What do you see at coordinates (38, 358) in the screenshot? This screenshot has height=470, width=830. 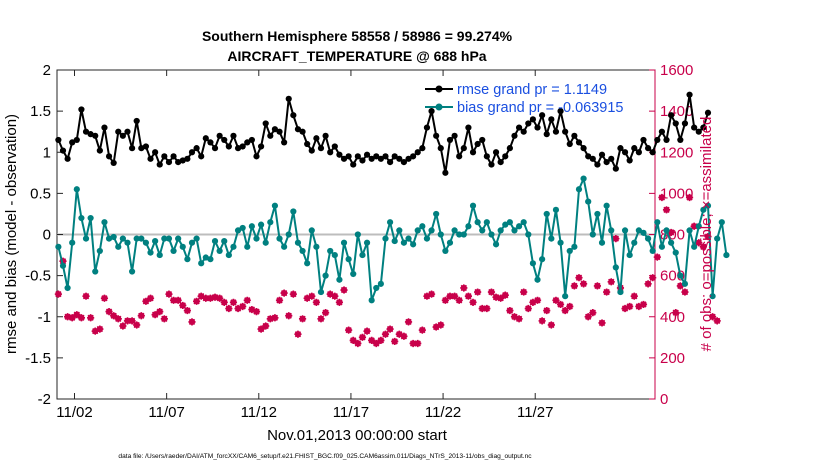 I see `y-tick-label: -1.5` at bounding box center [38, 358].